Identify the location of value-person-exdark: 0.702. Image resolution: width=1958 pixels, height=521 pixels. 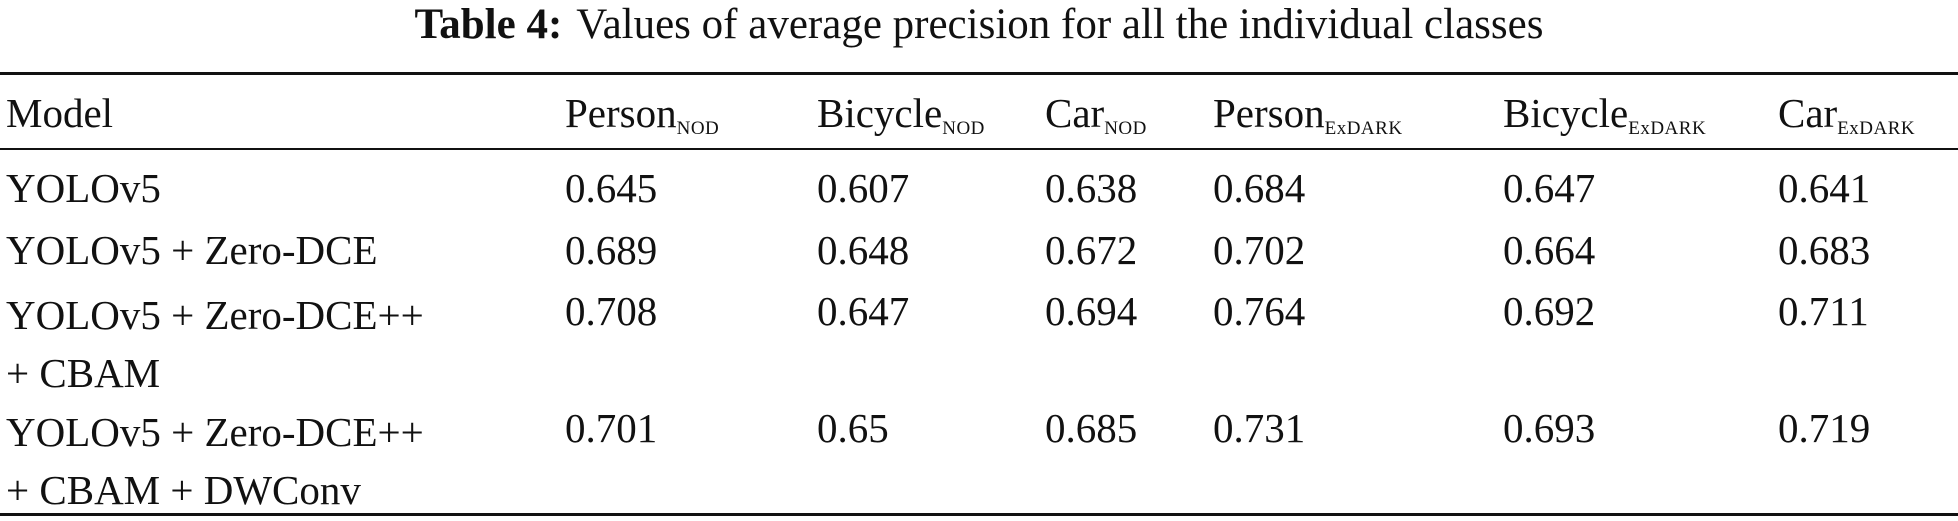
(1259, 250).